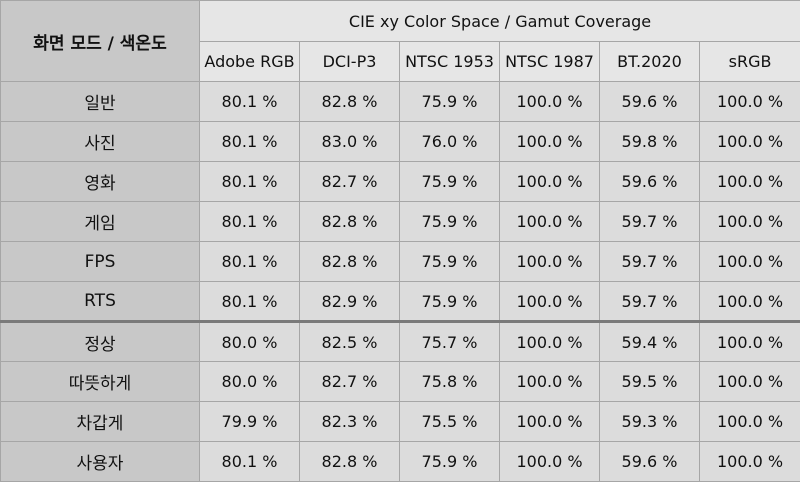 The width and height of the screenshot is (800, 482). What do you see at coordinates (650, 342) in the screenshot?
I see `value-cell: 59.4 %` at bounding box center [650, 342].